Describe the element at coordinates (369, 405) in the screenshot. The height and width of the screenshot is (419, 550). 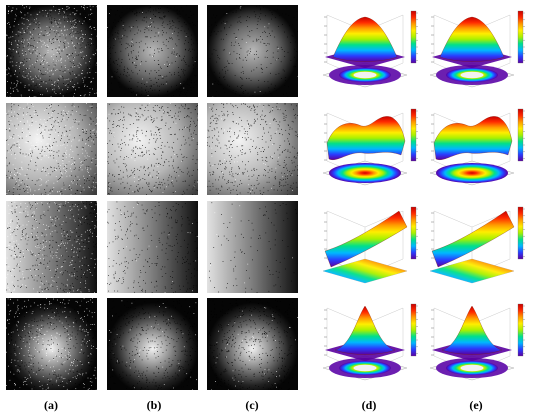
I see `caption-d: (d)` at that location.